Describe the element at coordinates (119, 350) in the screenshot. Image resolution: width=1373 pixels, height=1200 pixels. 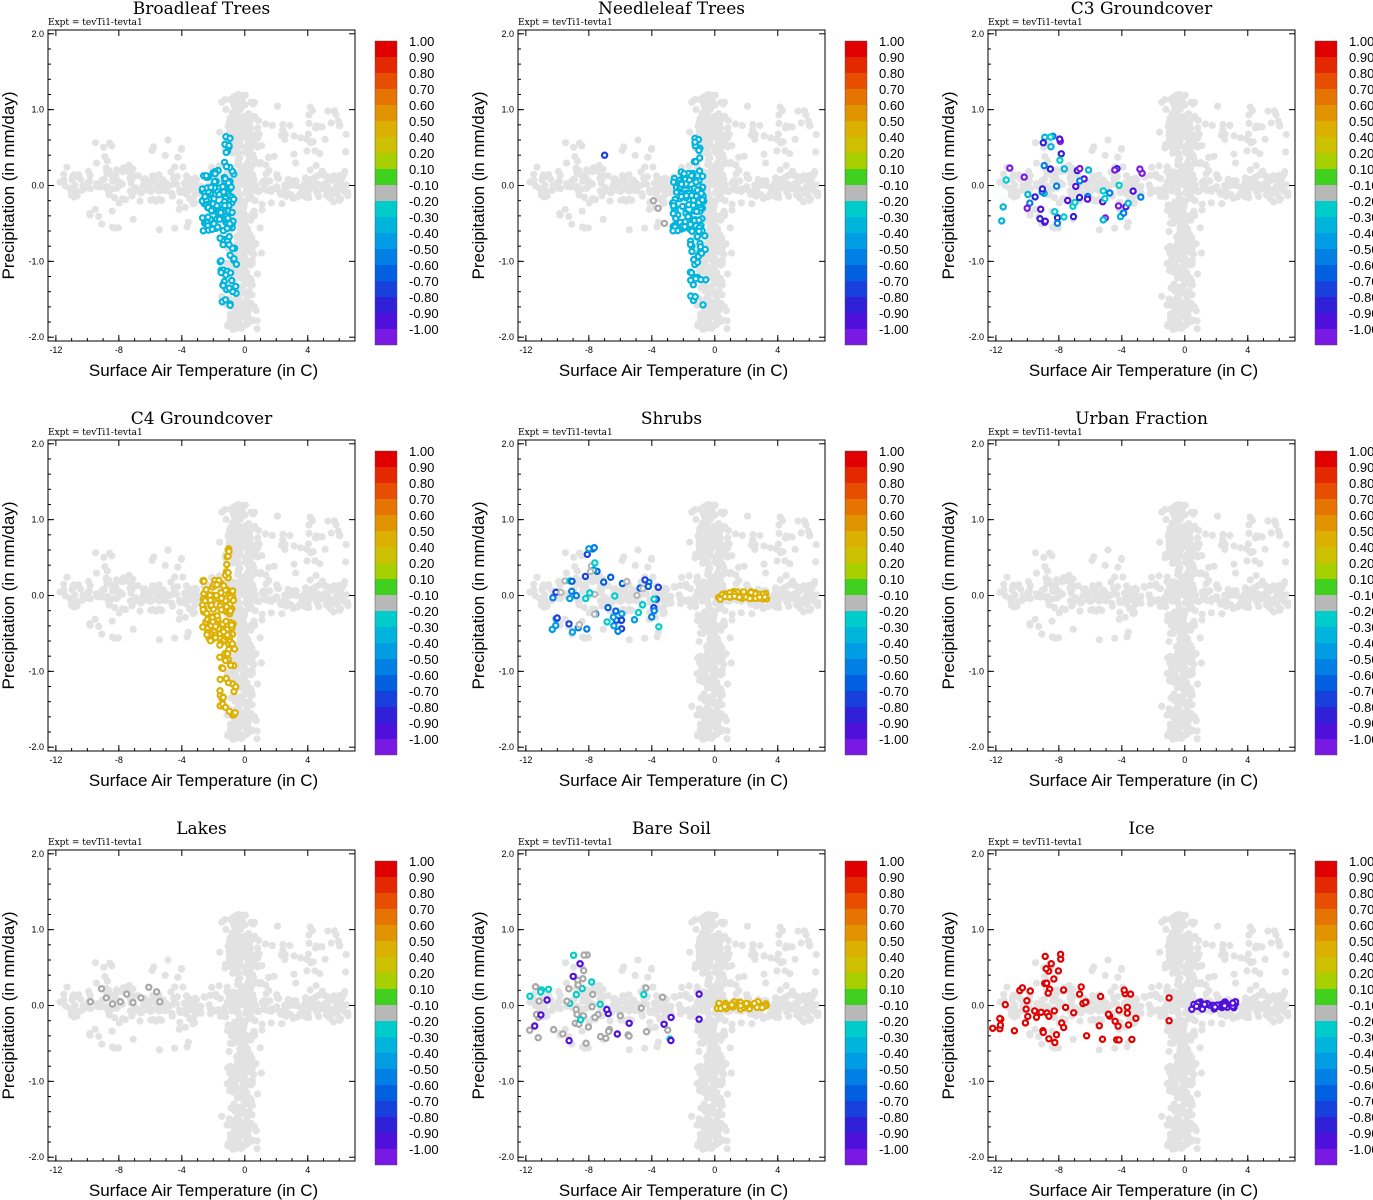
I see `x-tick-label: -8` at that location.